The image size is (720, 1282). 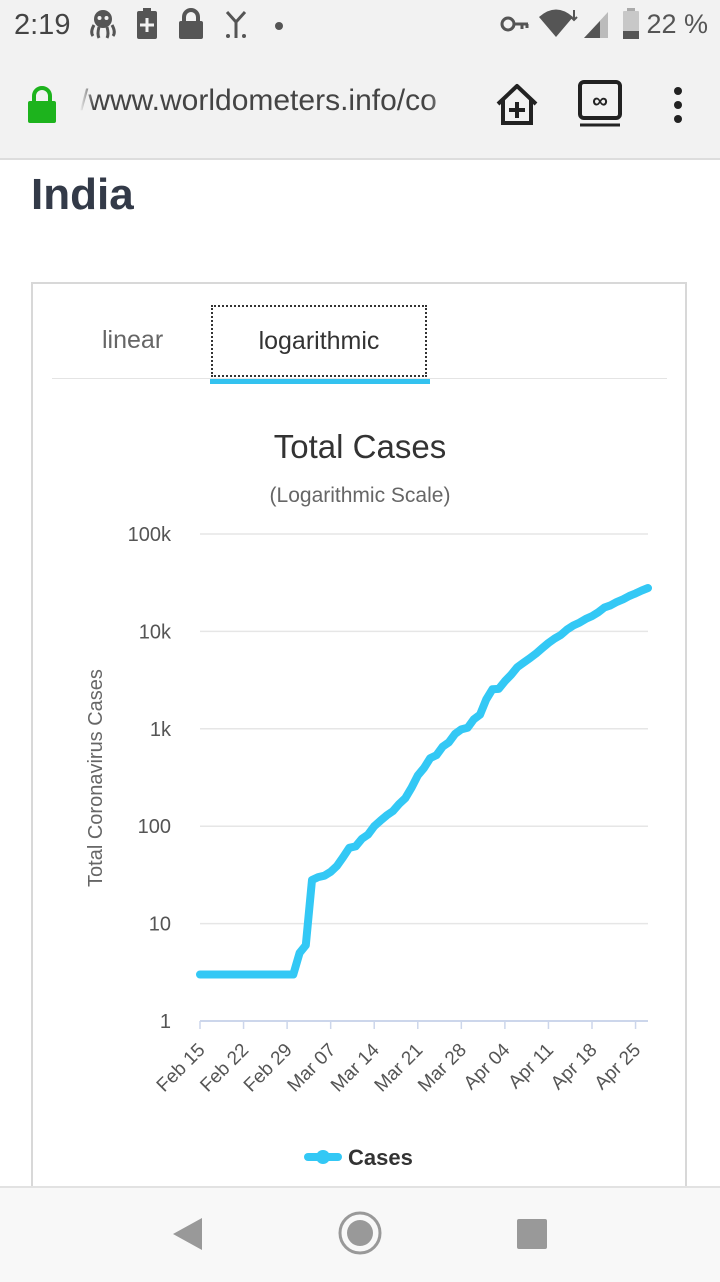 I want to click on chart-subtitle: (Logarithmic Scale), so click(x=360, y=495).